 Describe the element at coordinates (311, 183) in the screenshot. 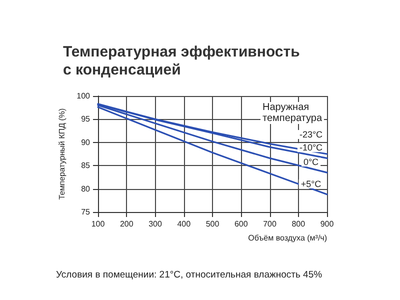

I see `series-label: +5°C` at that location.